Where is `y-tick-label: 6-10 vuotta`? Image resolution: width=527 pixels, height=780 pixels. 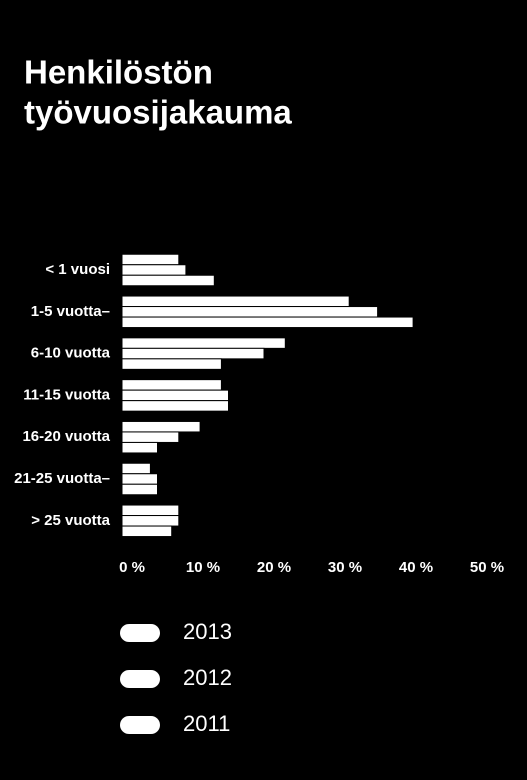
y-tick-label: 6-10 vuotta is located at coordinates (71, 353).